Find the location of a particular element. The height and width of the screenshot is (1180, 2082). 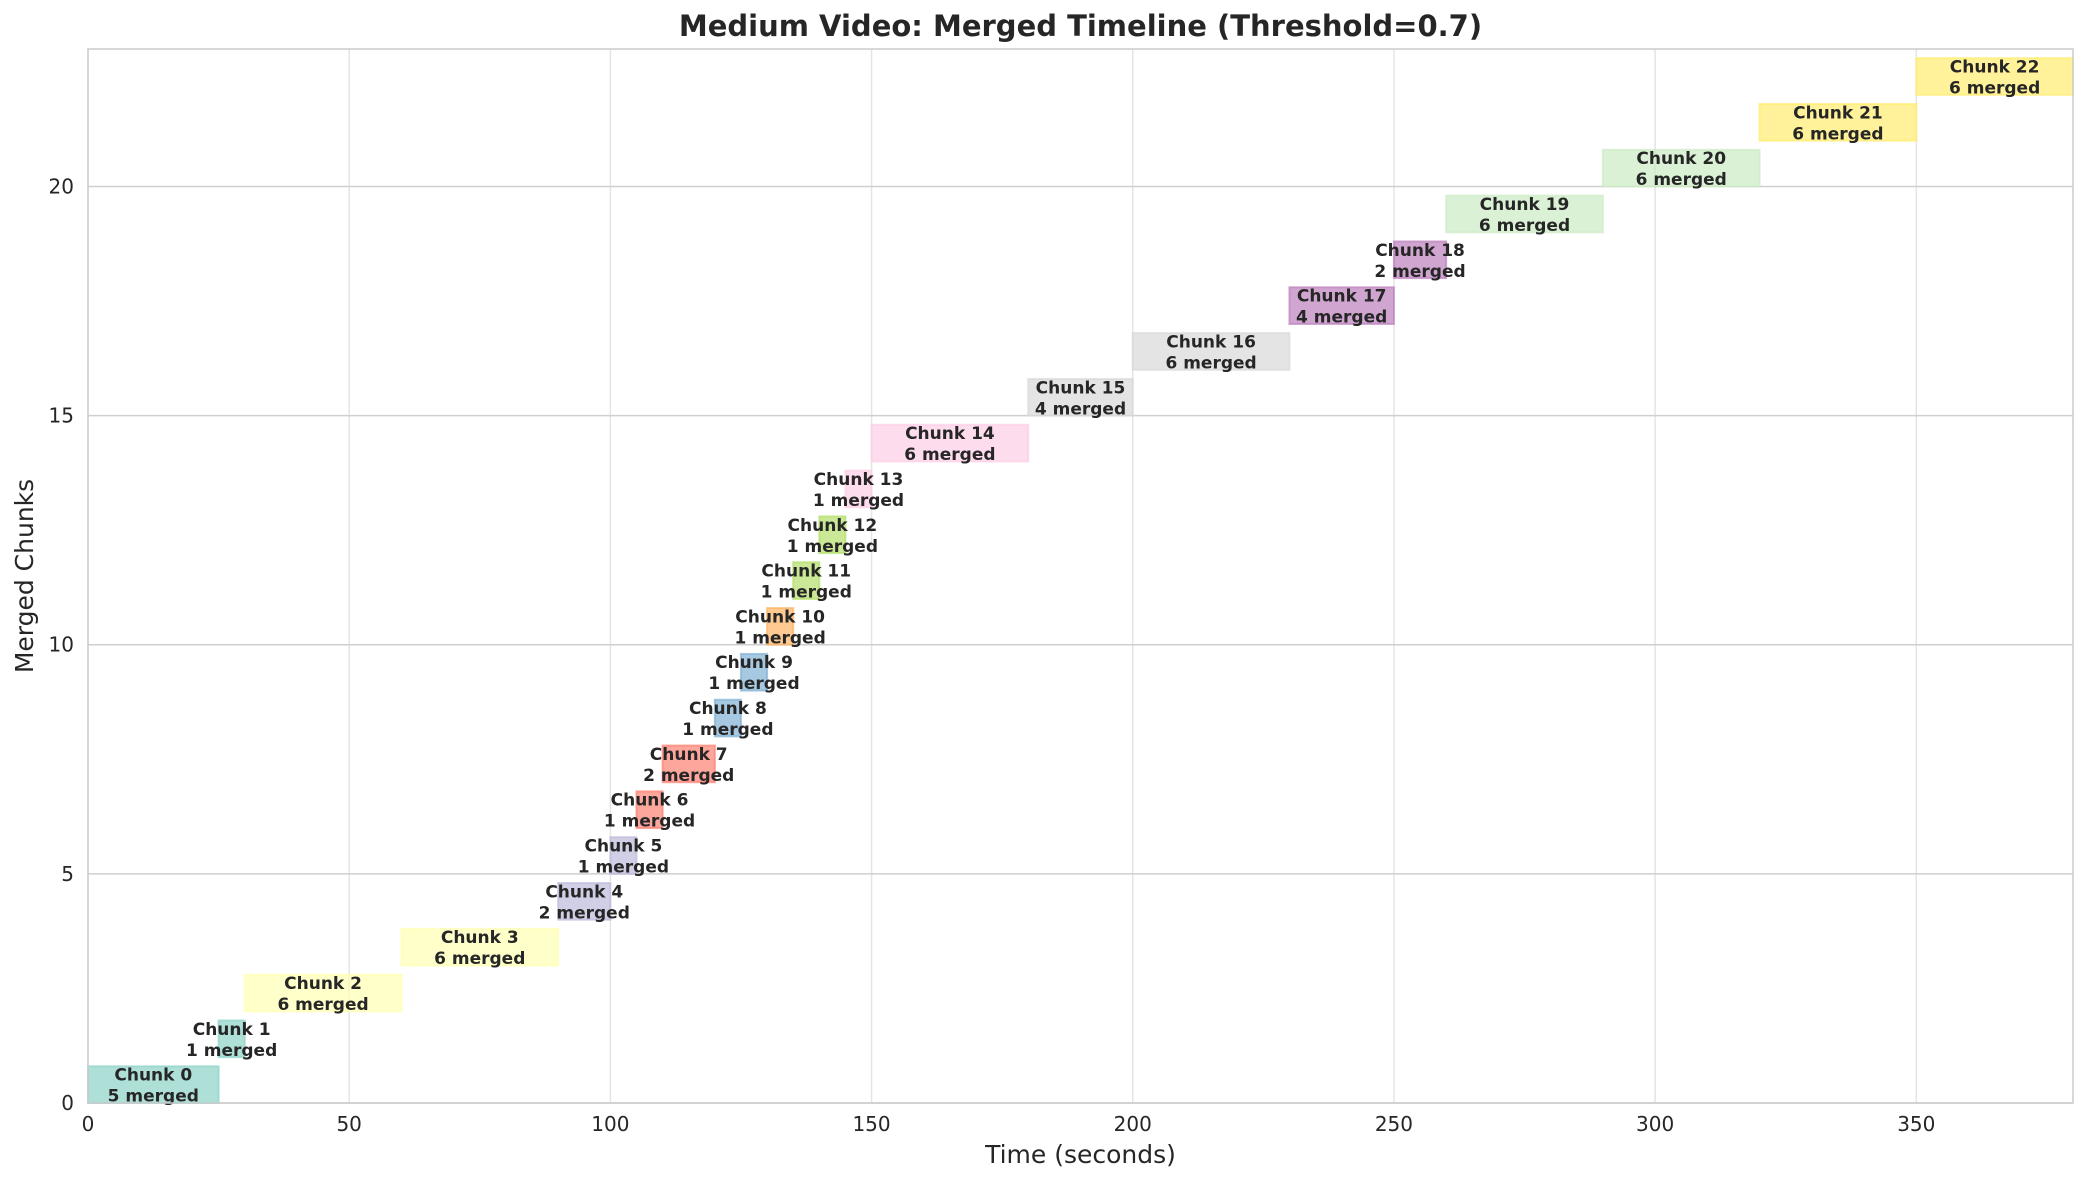

chunk-label: Chunk 5 is located at coordinates (624, 847).